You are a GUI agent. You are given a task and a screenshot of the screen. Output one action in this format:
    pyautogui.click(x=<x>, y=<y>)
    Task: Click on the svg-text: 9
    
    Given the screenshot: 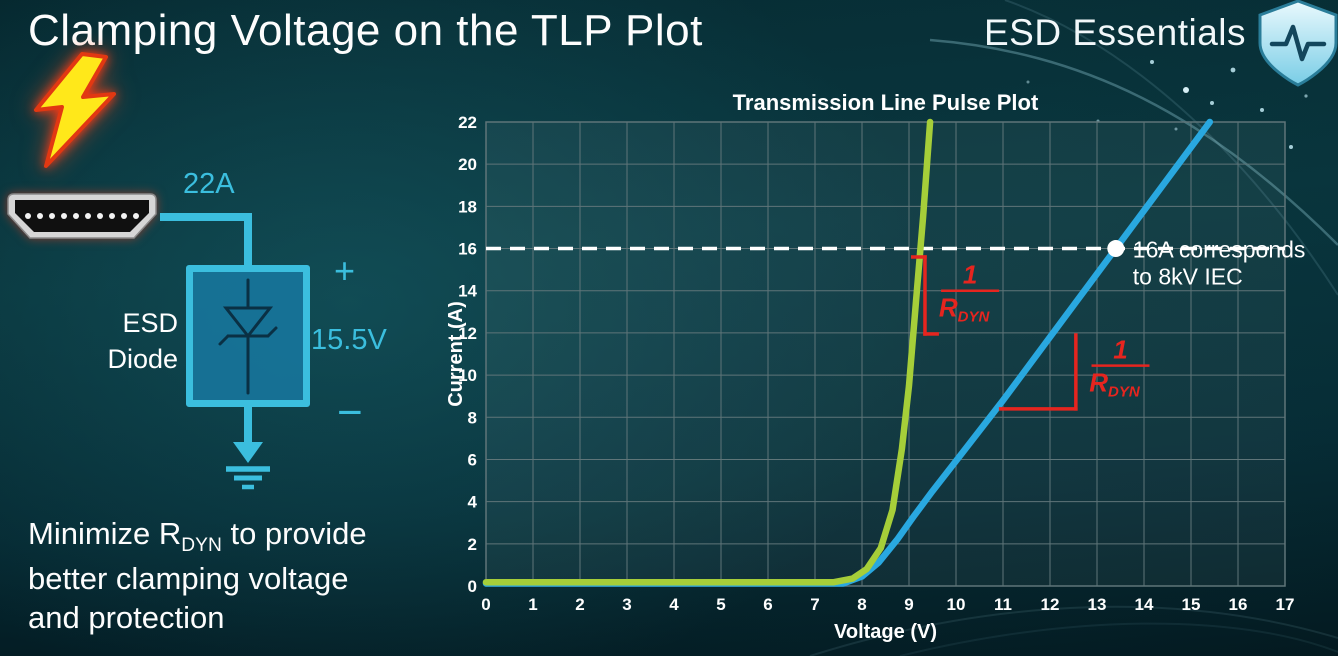 What is the action you would take?
    pyautogui.click(x=908, y=604)
    